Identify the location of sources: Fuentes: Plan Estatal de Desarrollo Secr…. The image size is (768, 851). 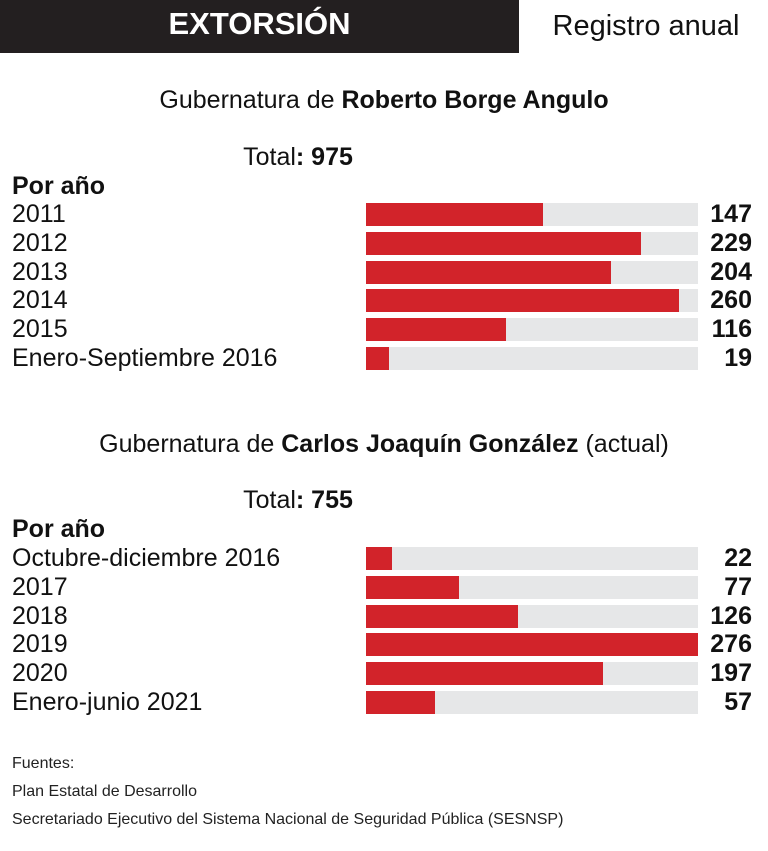
(287, 792).